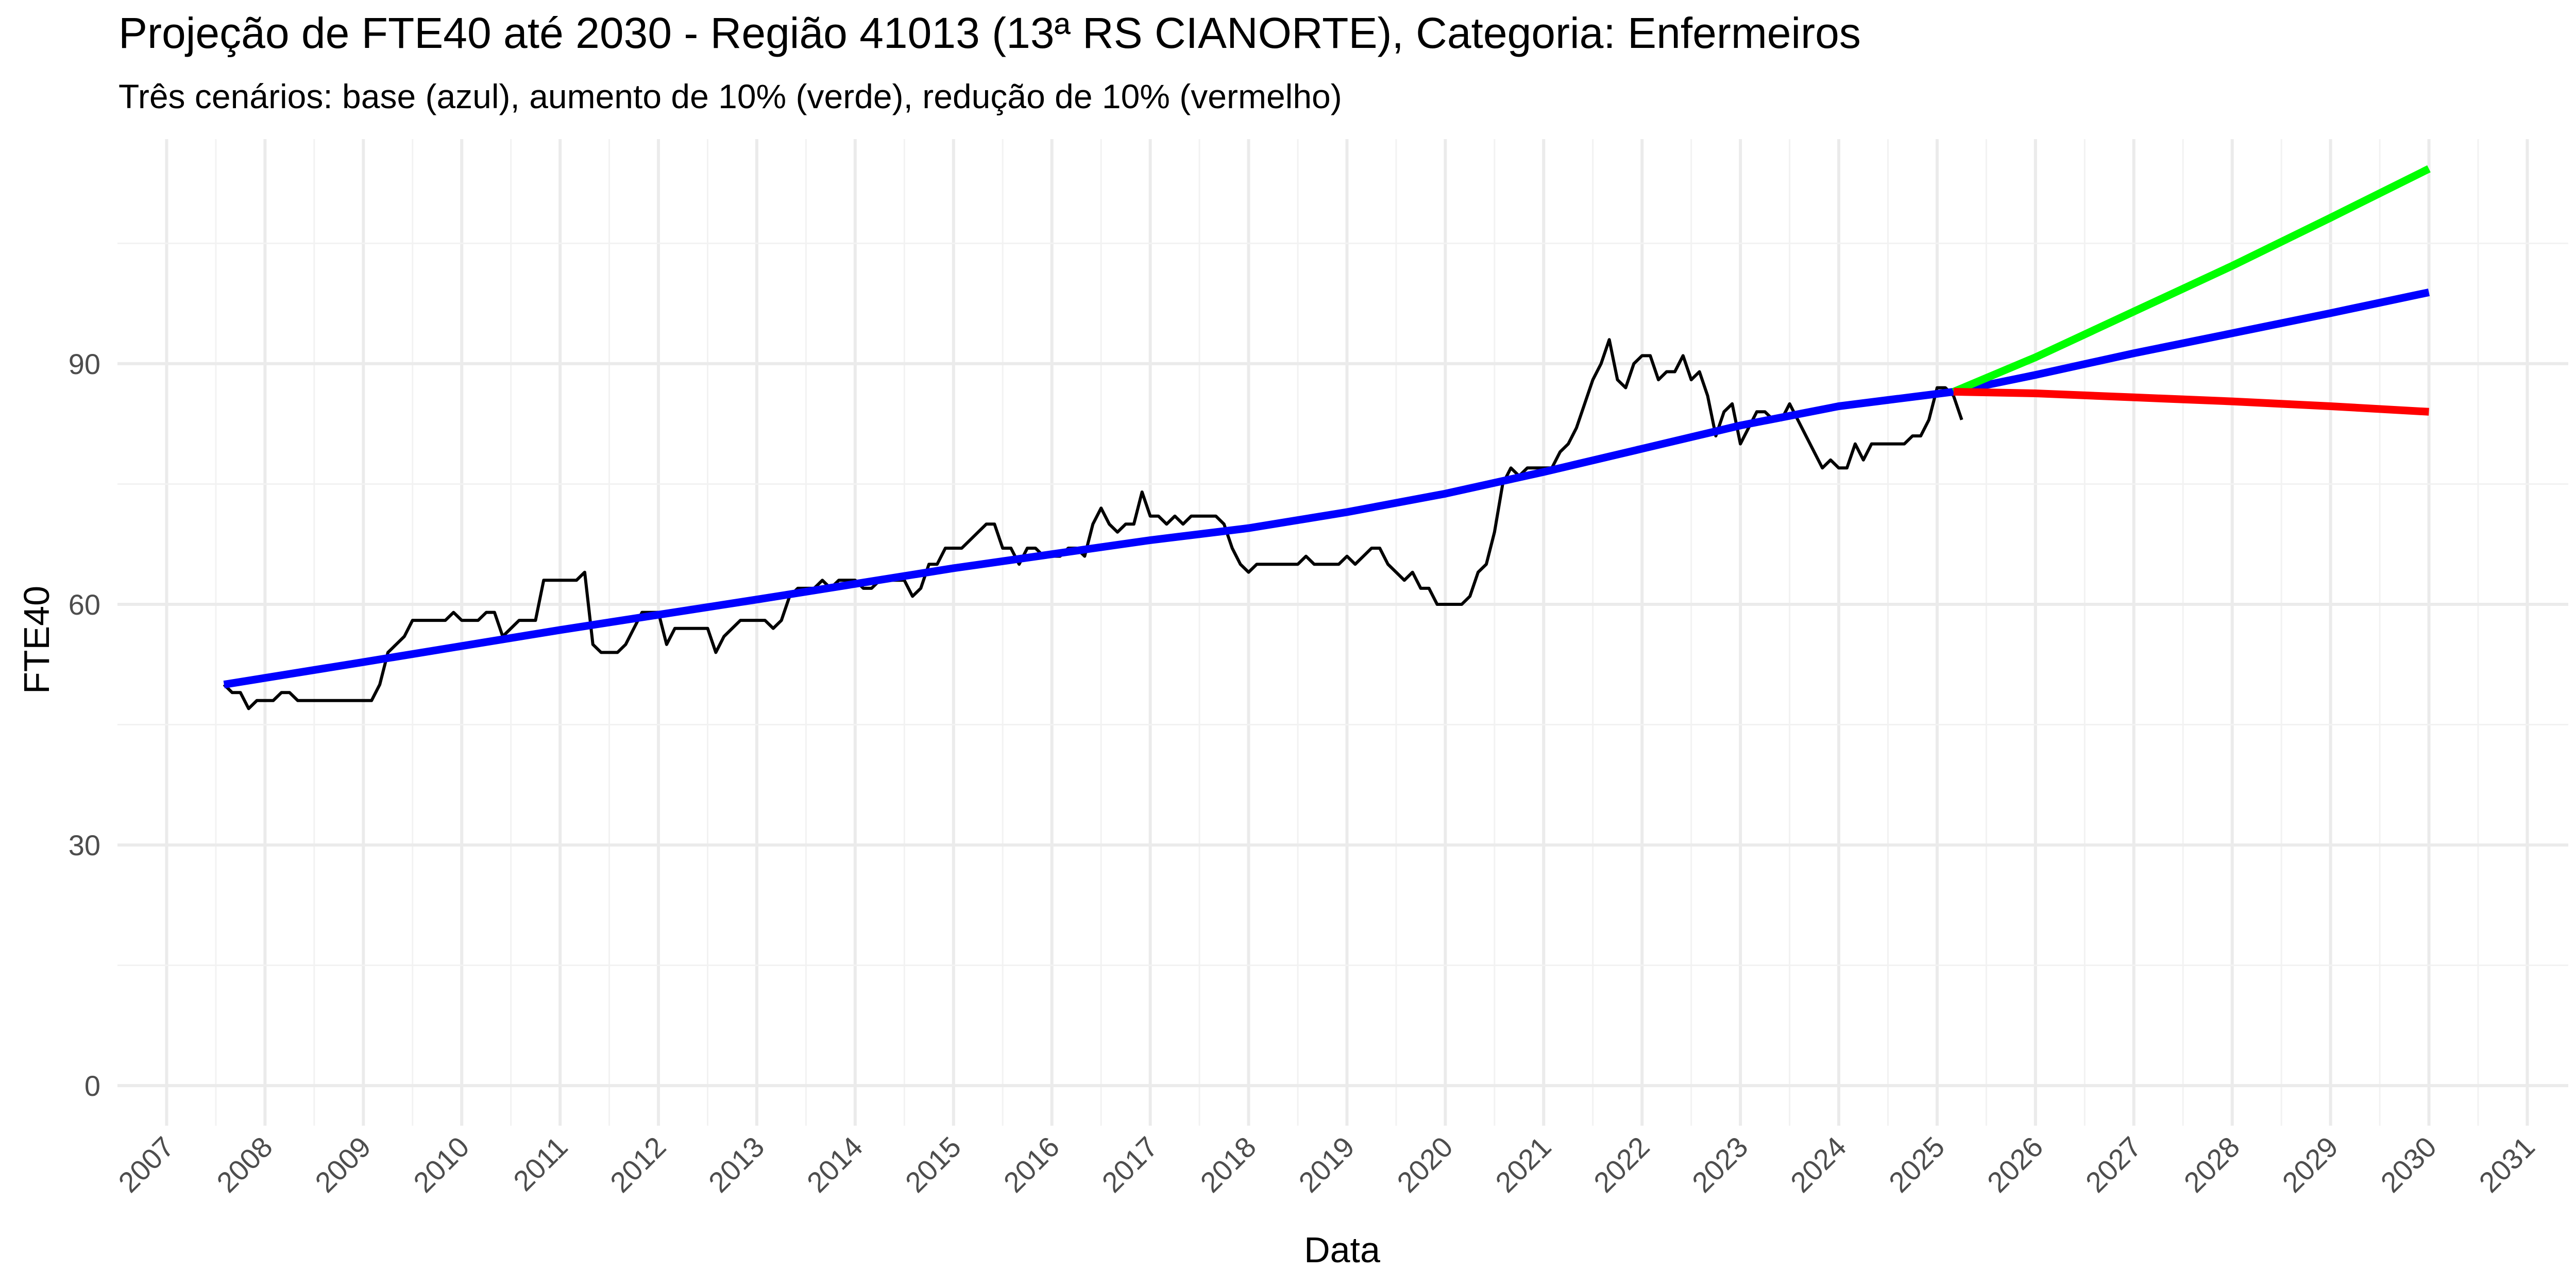  What do you see at coordinates (36, 640) in the screenshot?
I see `y-axis-title: FTE40` at bounding box center [36, 640].